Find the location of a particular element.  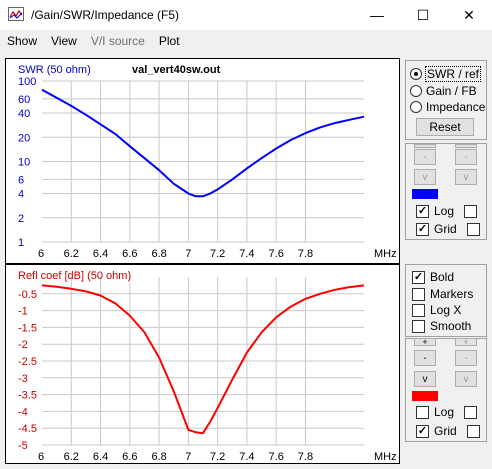

radio-gain: Gain / FB is located at coordinates (443, 91).